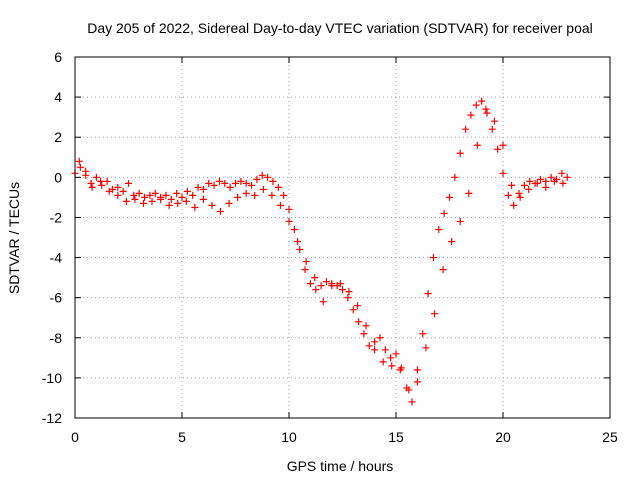 This screenshot has height=480, width=640. I want to click on x-axis-title: GPS time / hours, so click(340, 466).